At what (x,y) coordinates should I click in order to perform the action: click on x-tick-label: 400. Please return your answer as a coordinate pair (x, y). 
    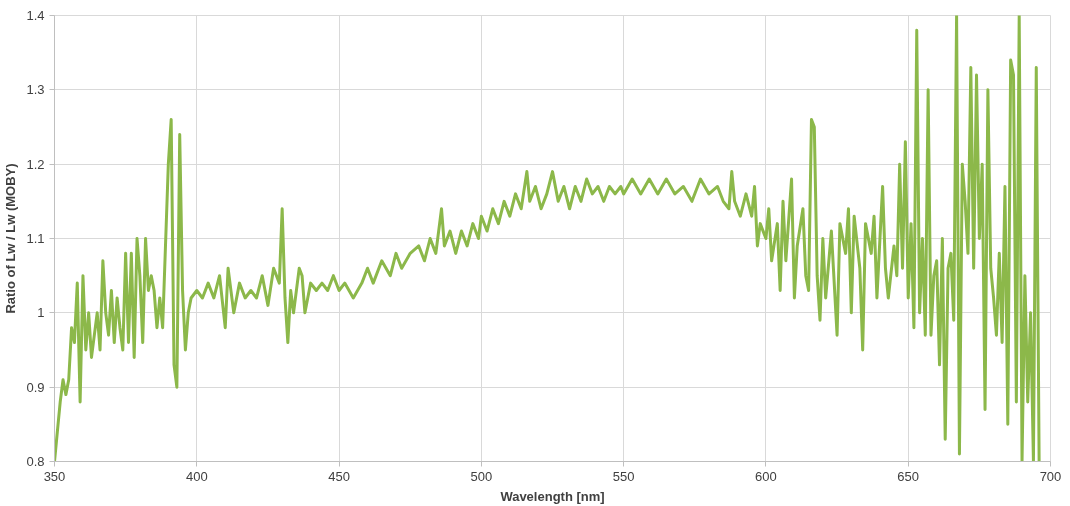
    Looking at the image, I should click on (196, 476).